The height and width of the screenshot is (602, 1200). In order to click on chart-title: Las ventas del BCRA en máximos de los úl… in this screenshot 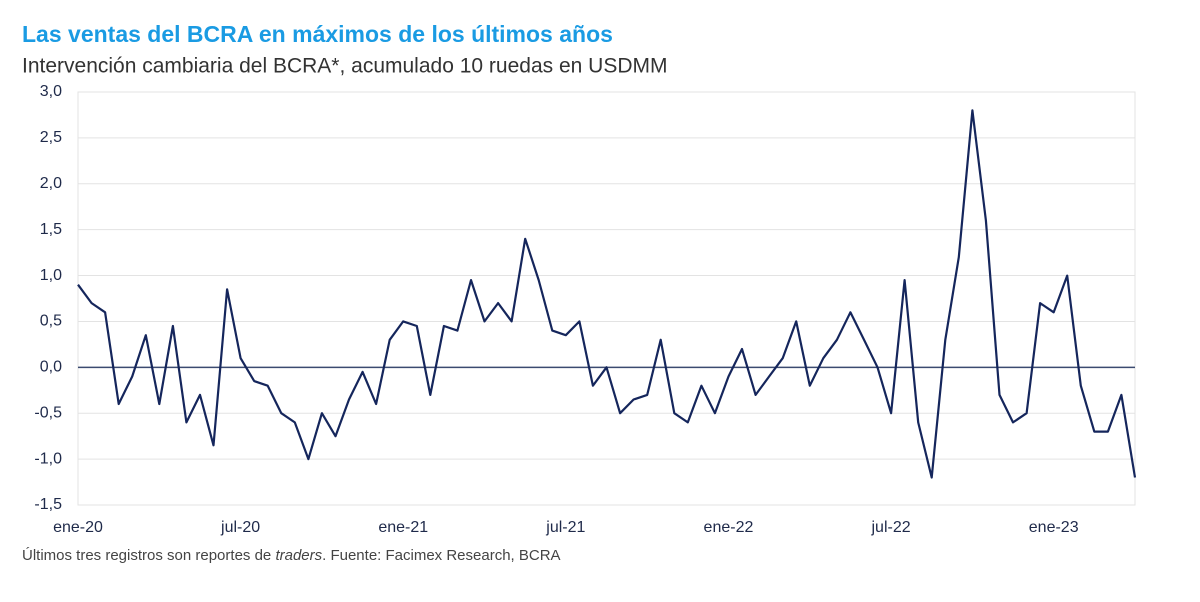, I will do `click(317, 34)`.